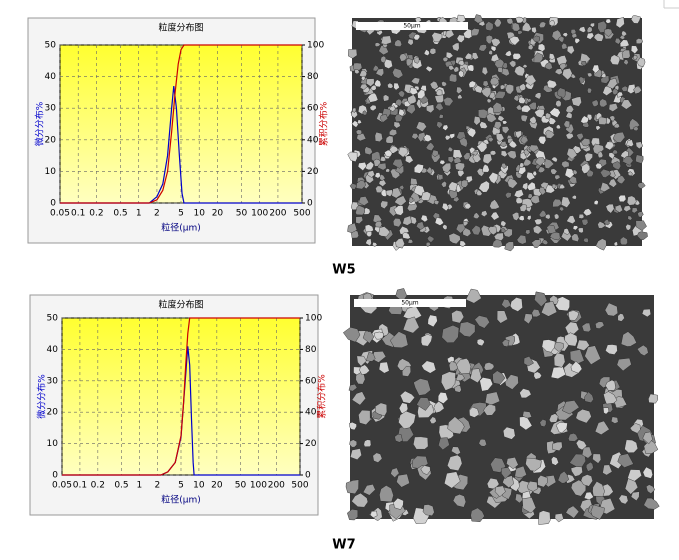  I want to click on x-tick-label: 10, so click(199, 214).